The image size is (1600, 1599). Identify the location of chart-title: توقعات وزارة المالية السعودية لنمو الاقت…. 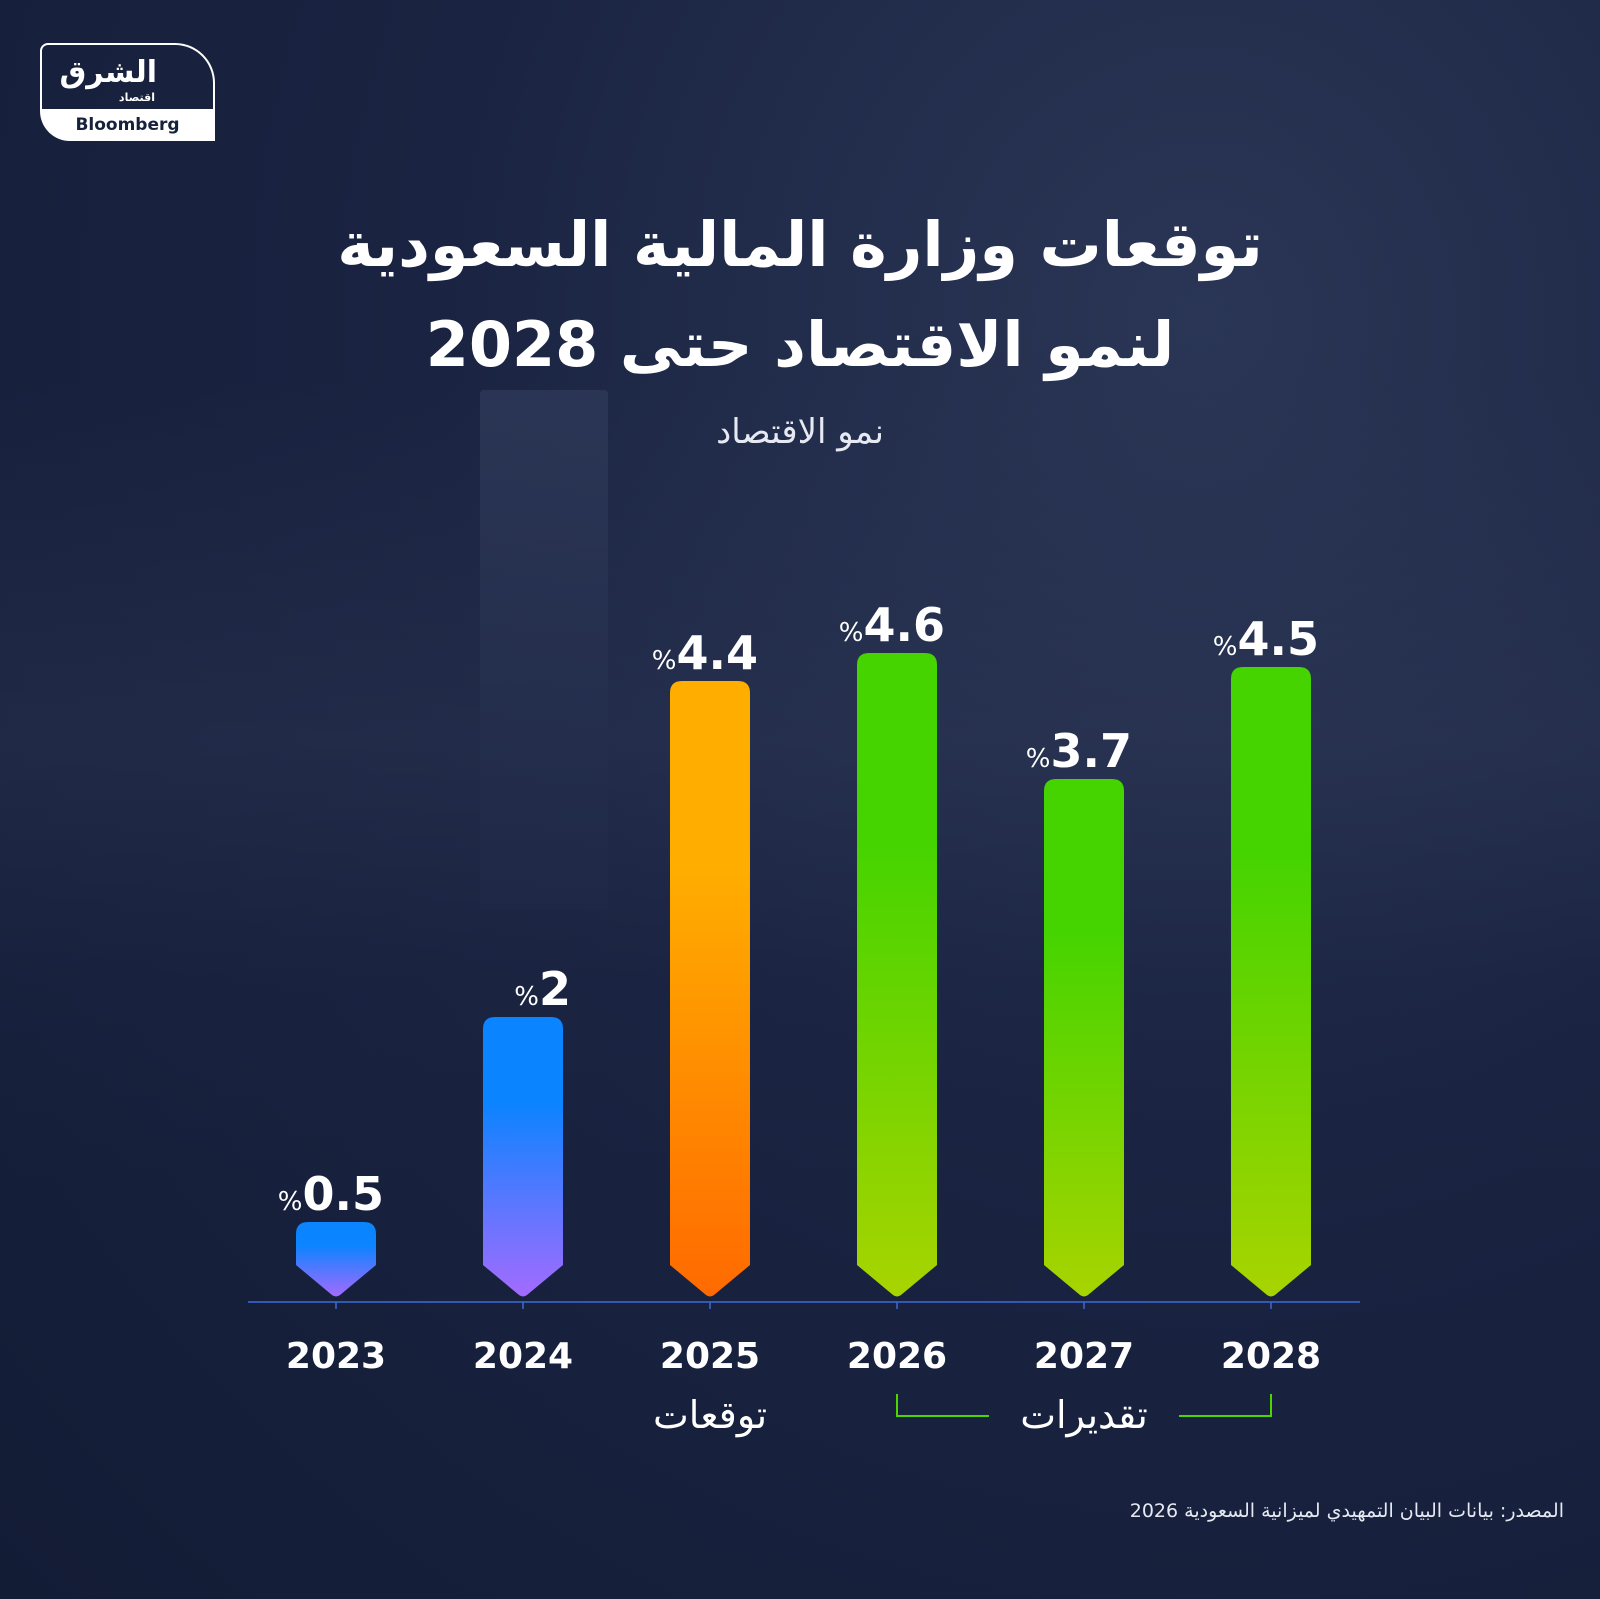
(800, 295).